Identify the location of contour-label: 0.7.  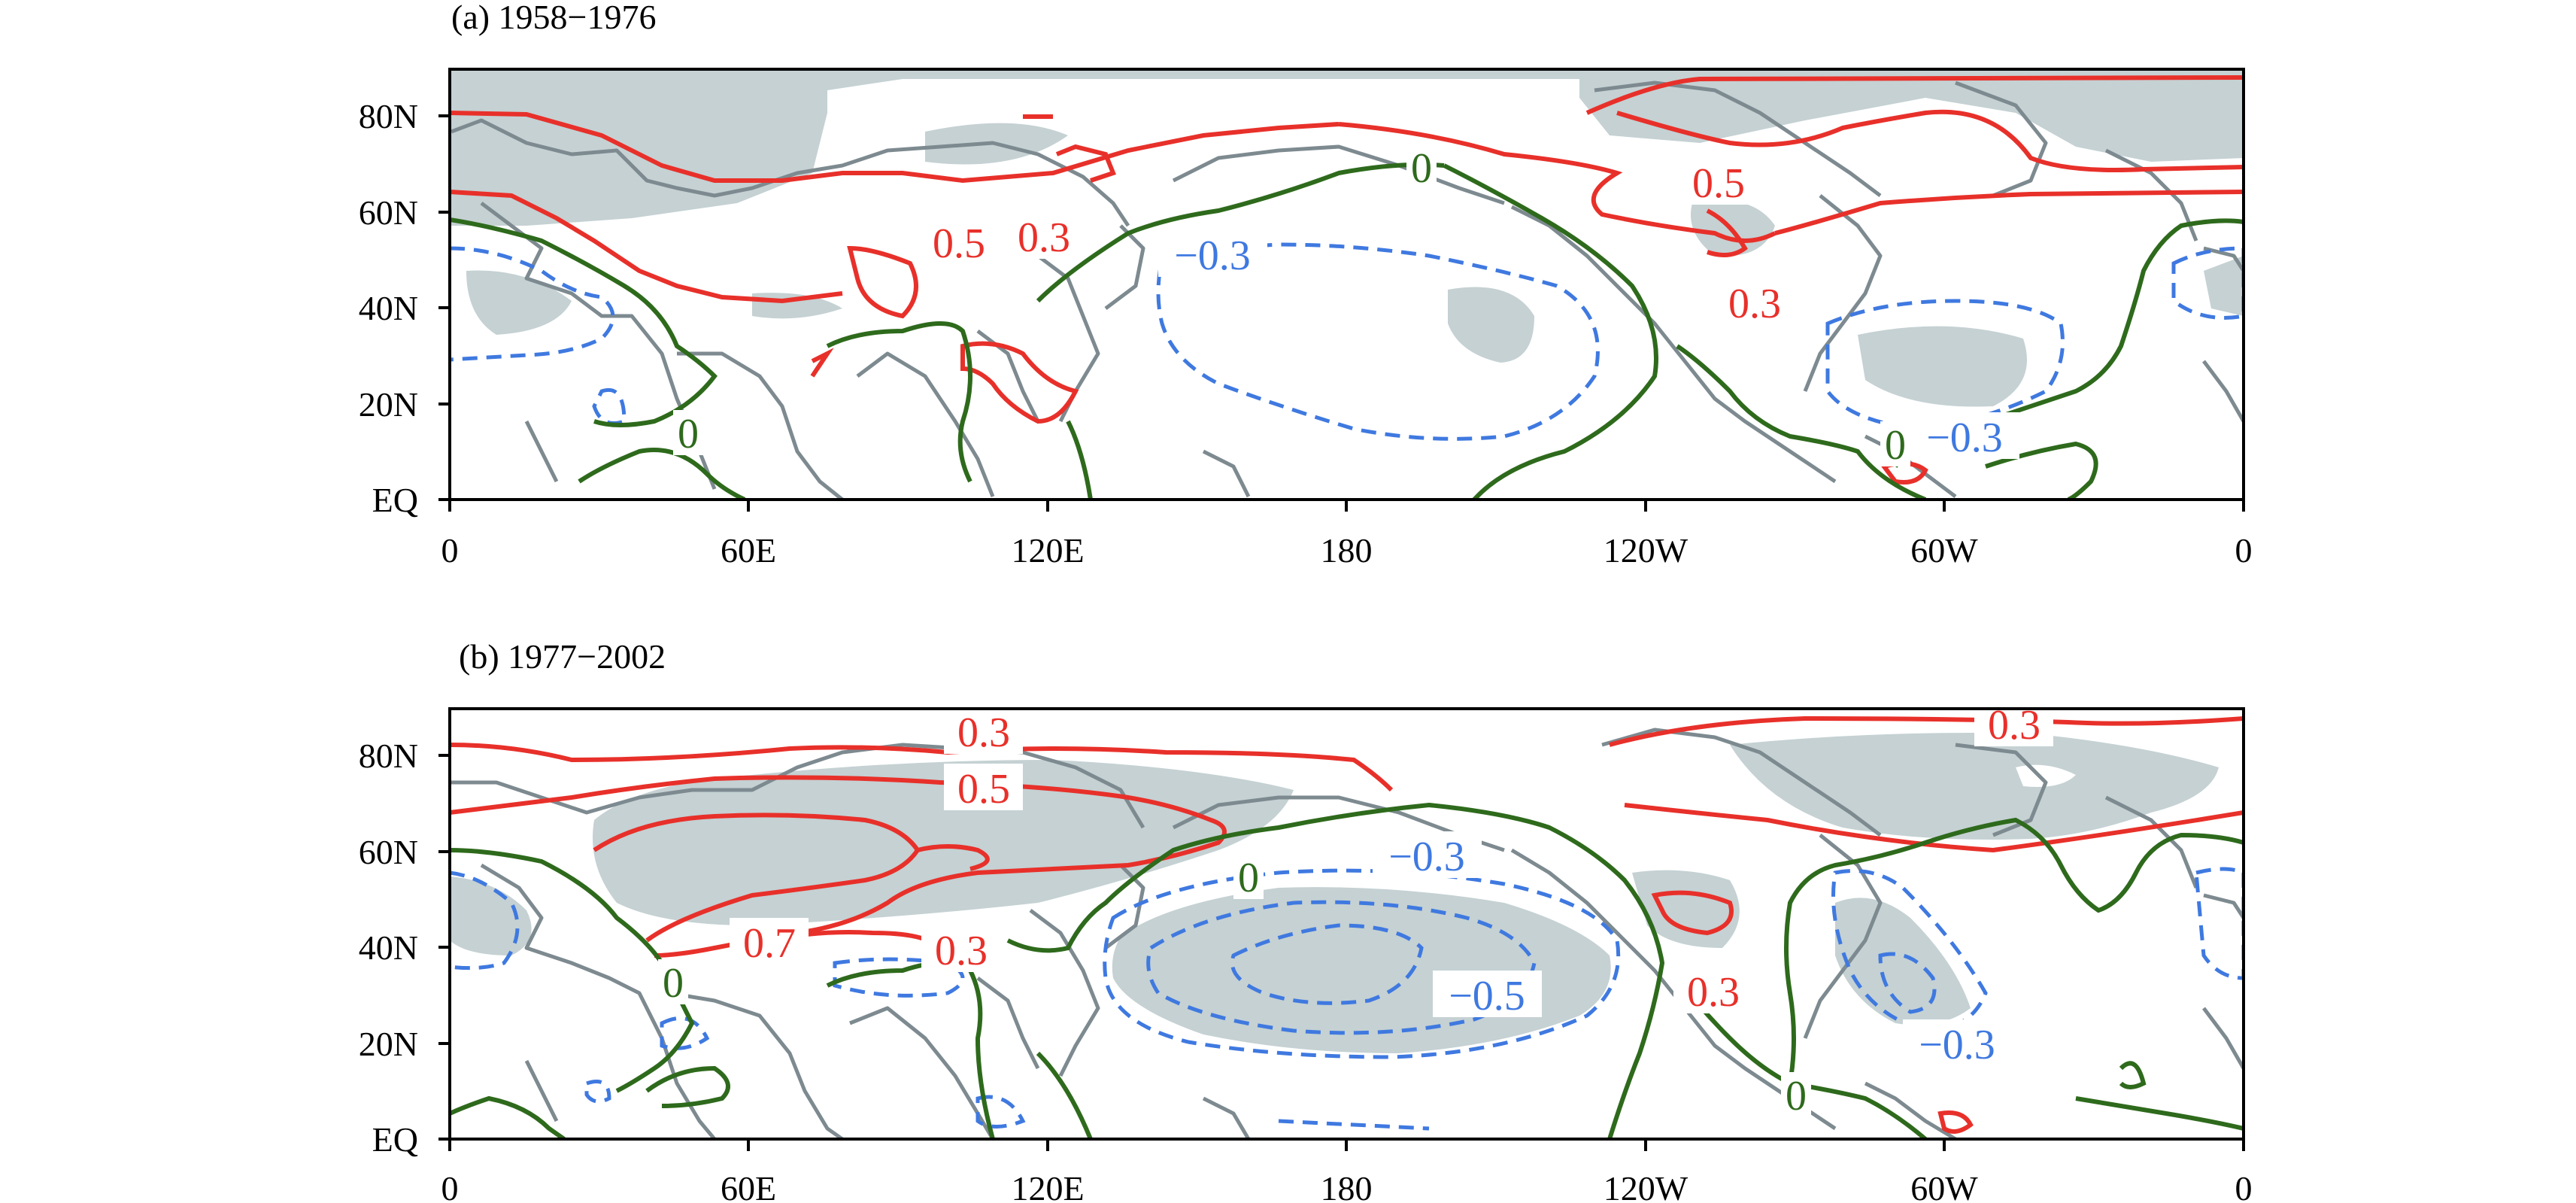
(769, 943).